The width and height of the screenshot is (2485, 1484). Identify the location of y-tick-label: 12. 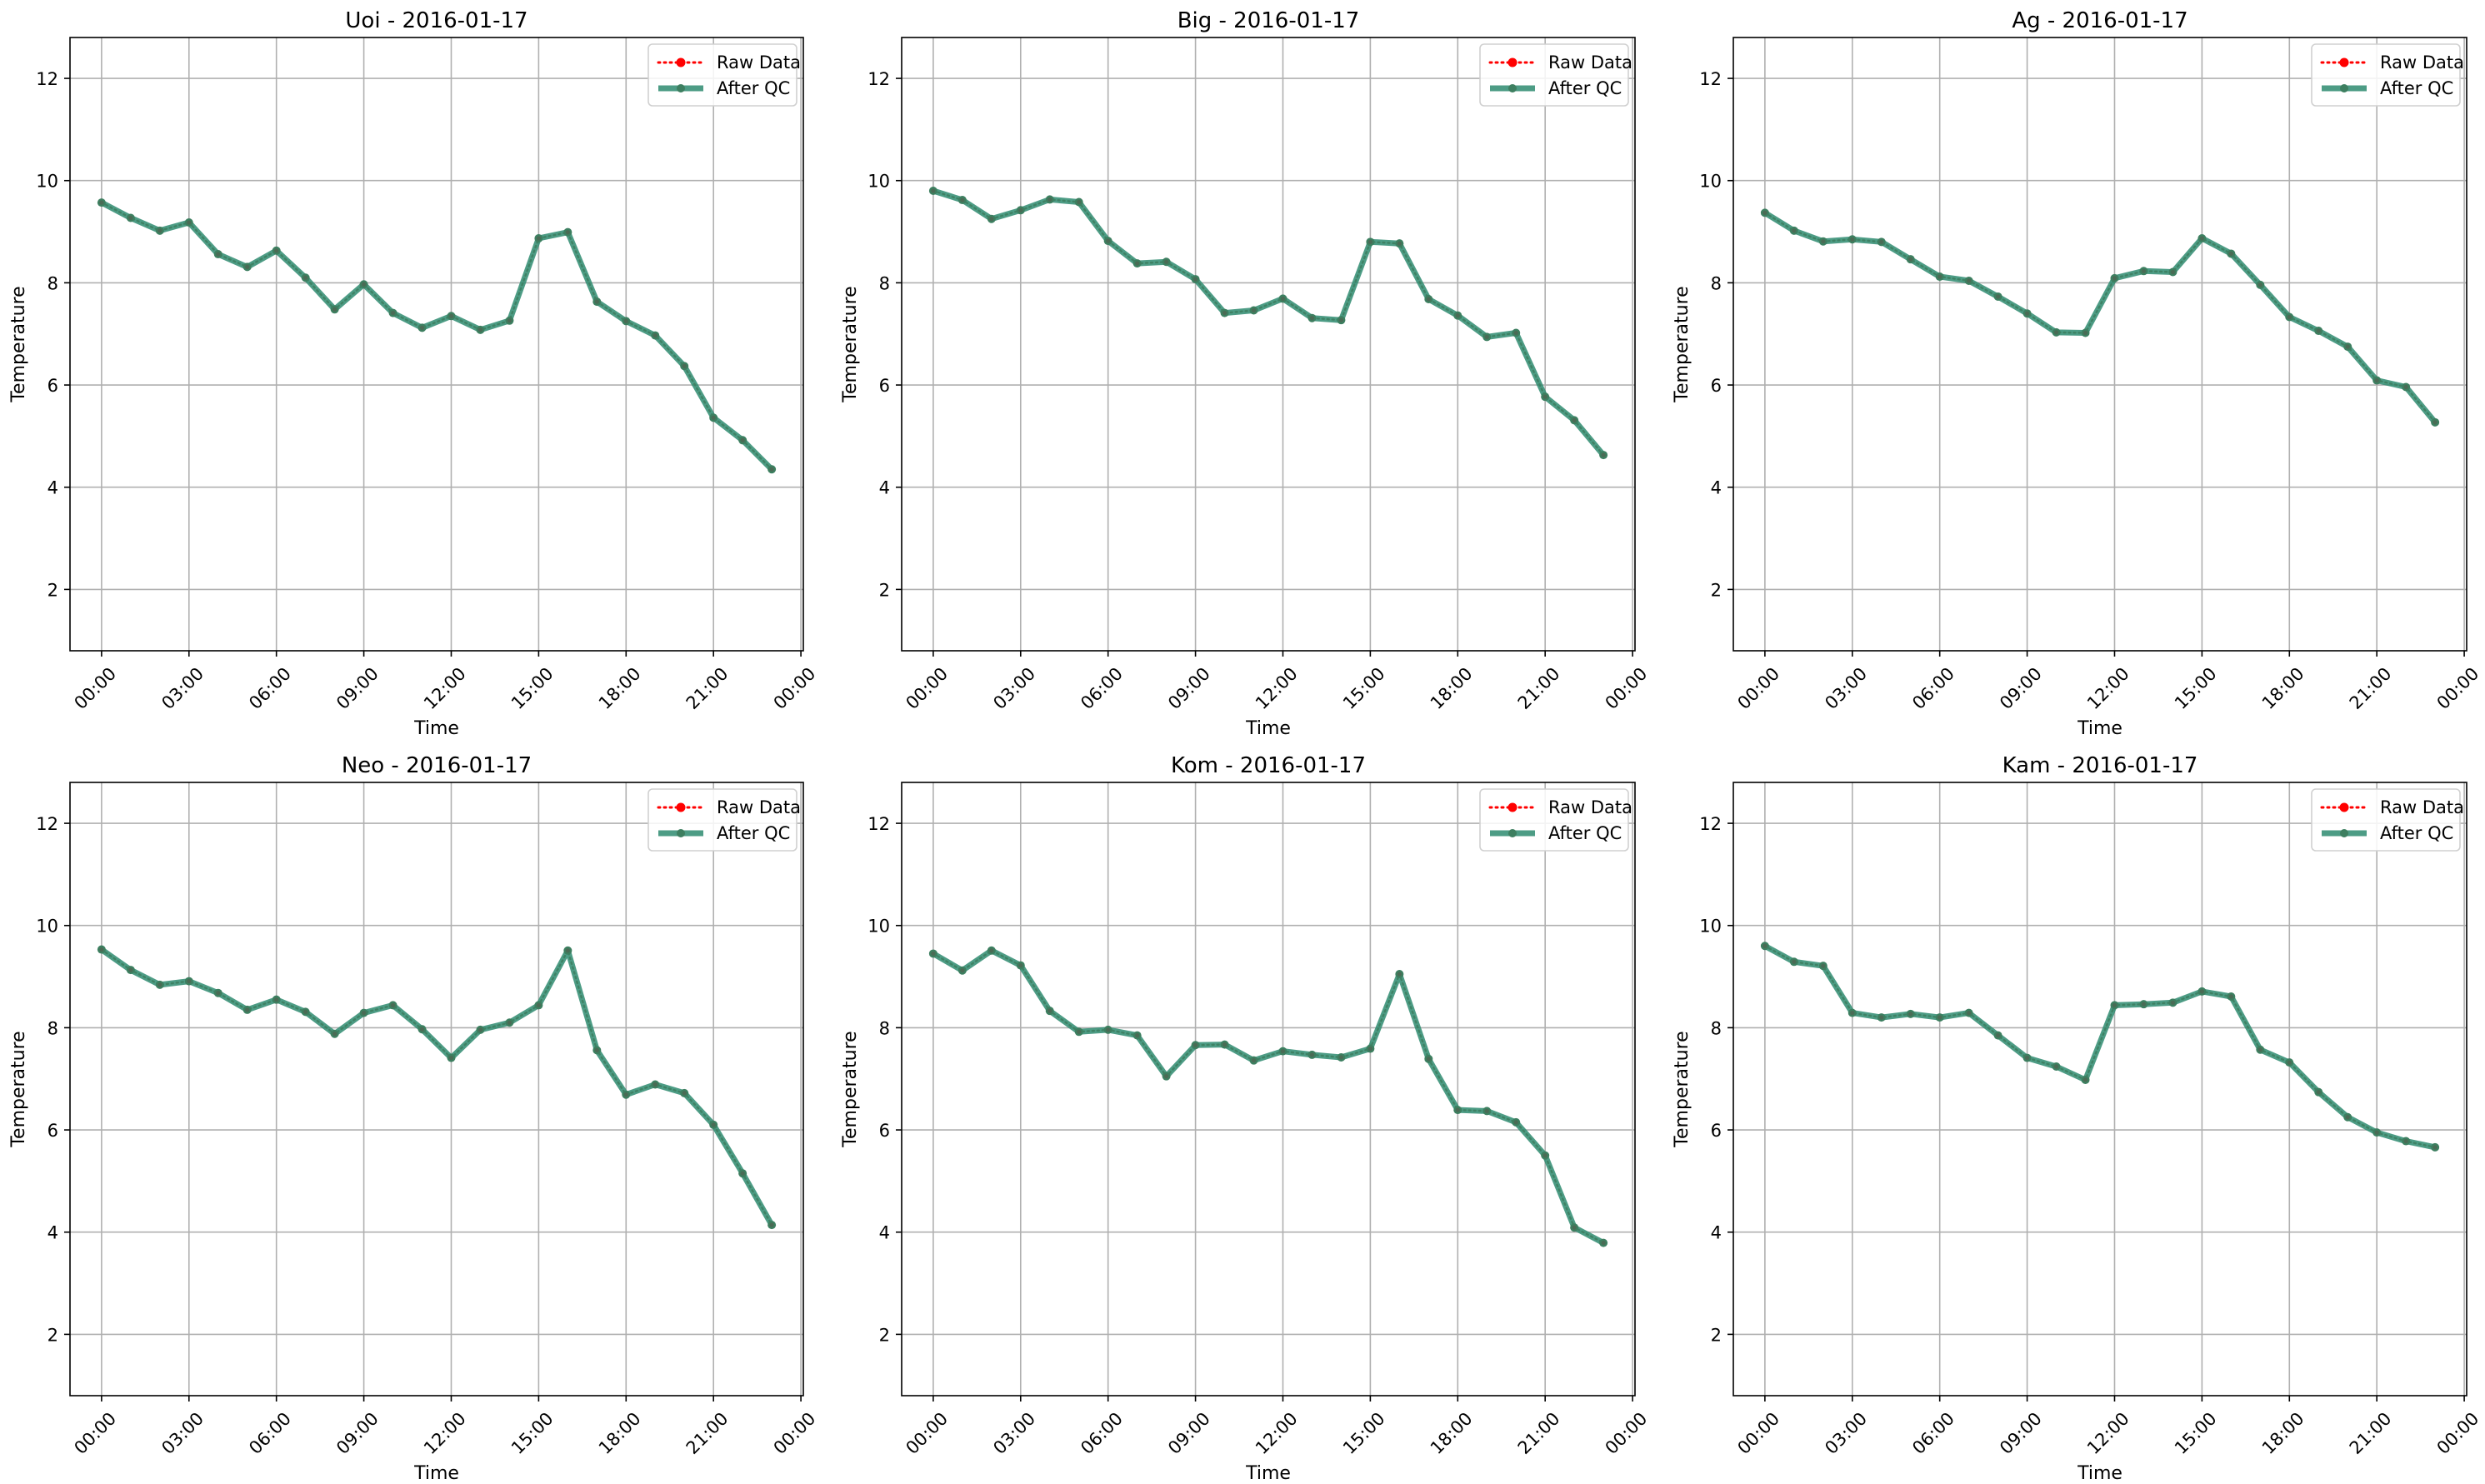
(1710, 824).